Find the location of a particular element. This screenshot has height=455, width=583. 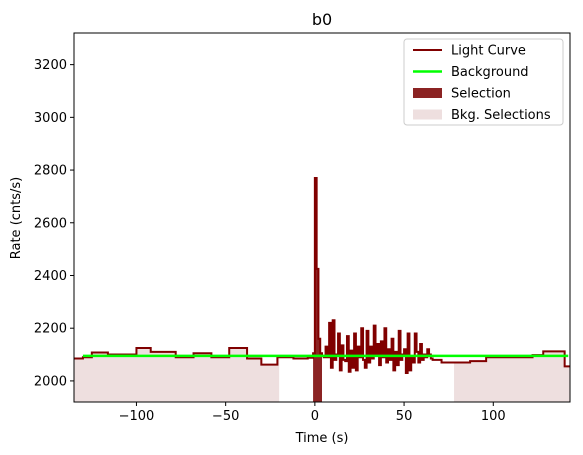

x-tick-label: 100 is located at coordinates (493, 416).